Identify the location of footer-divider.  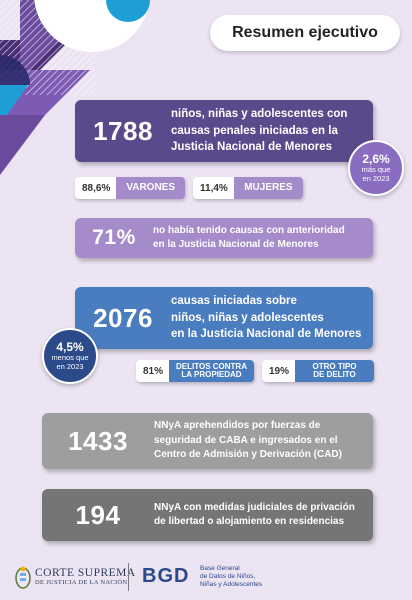
(128, 577).